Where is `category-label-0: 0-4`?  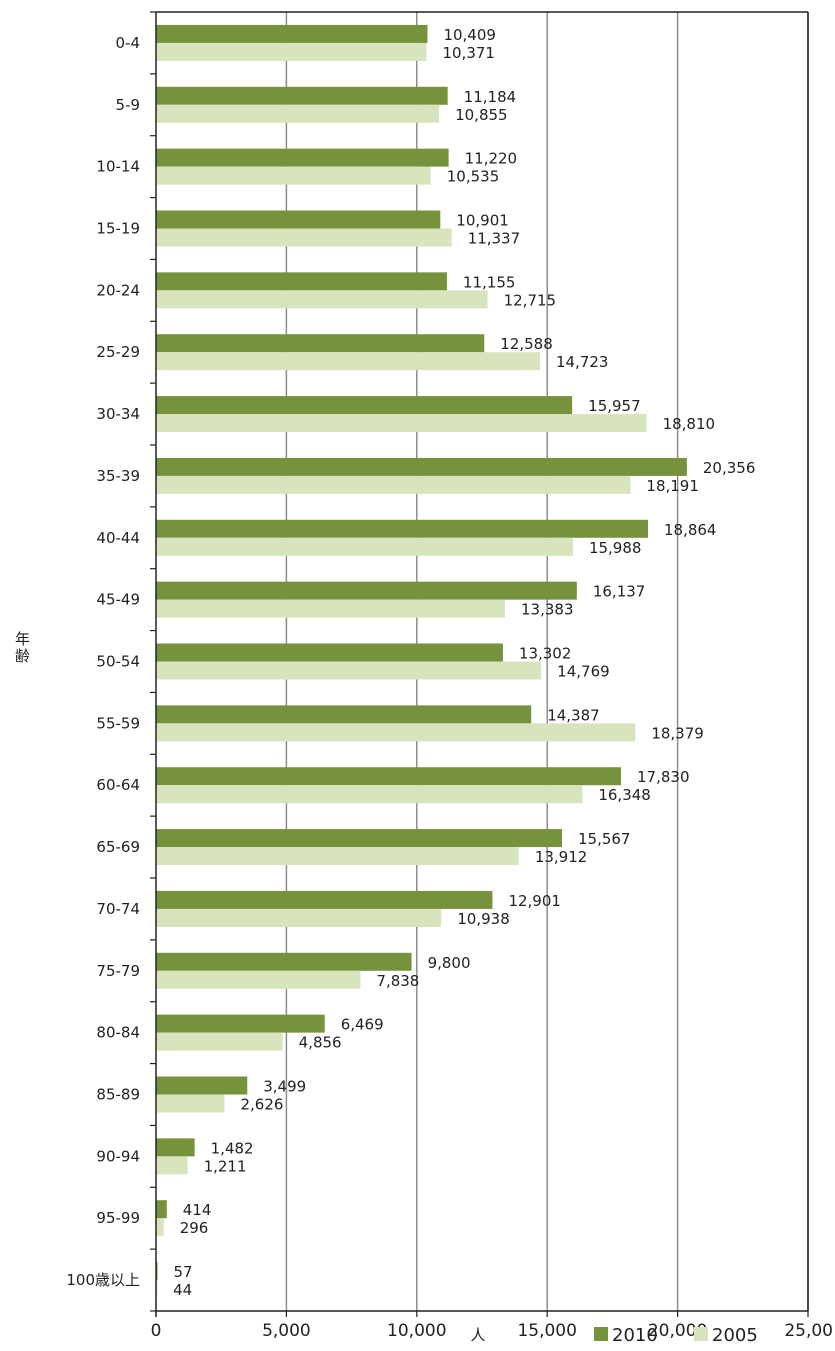 category-label-0: 0-4 is located at coordinates (128, 43).